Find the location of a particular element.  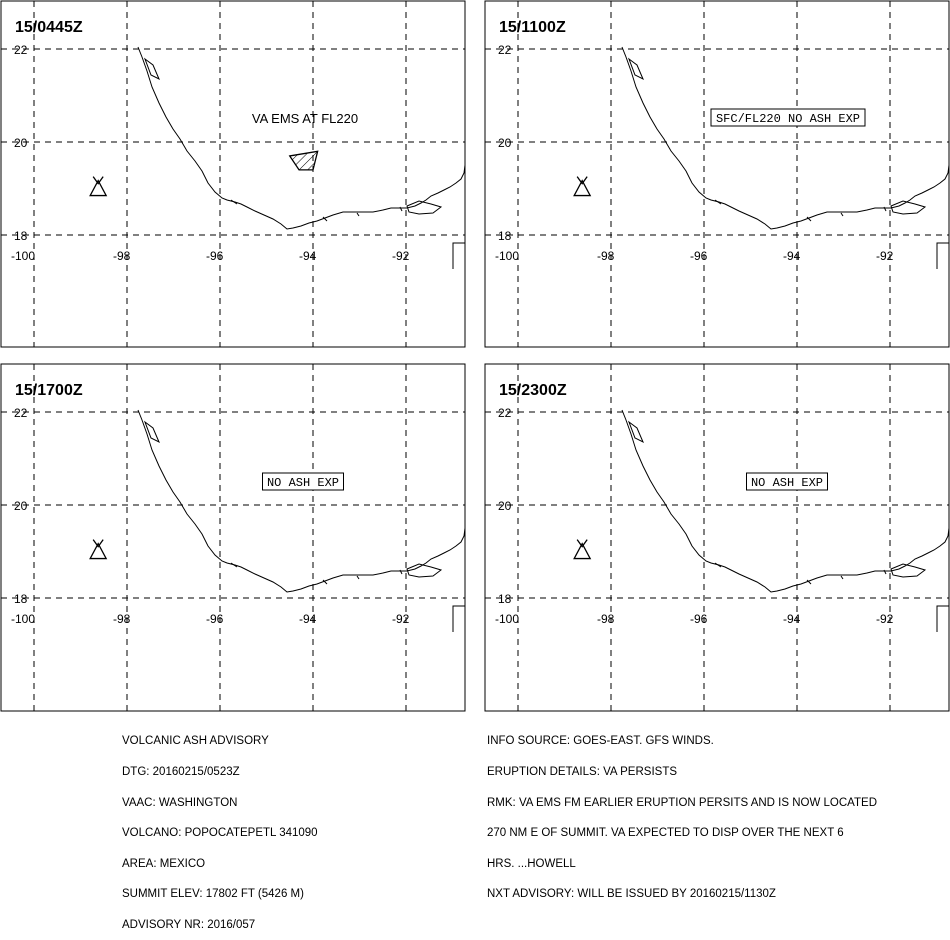

advisory-line: AREA: MEXICO is located at coordinates (164, 863).